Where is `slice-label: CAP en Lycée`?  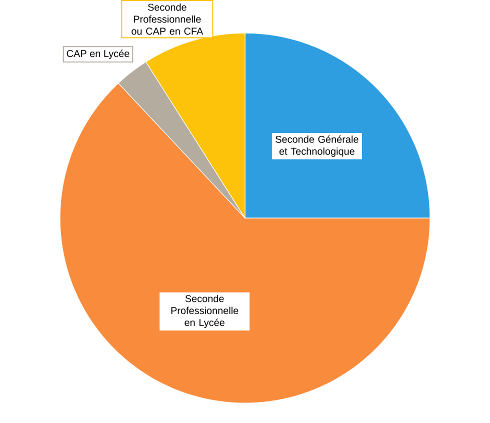
slice-label: CAP en Lycée is located at coordinates (98, 55).